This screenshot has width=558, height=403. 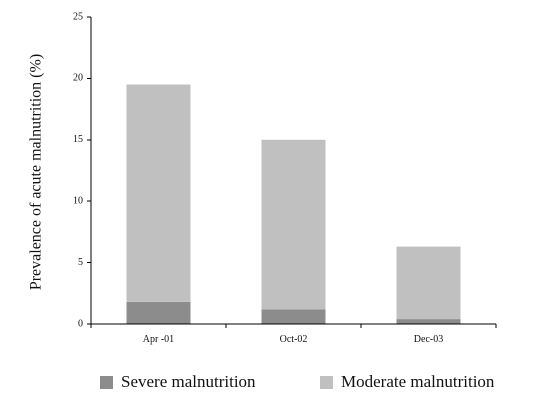 What do you see at coordinates (418, 381) in the screenshot?
I see `legend-label-moderate: Moderate malnutrition` at bounding box center [418, 381].